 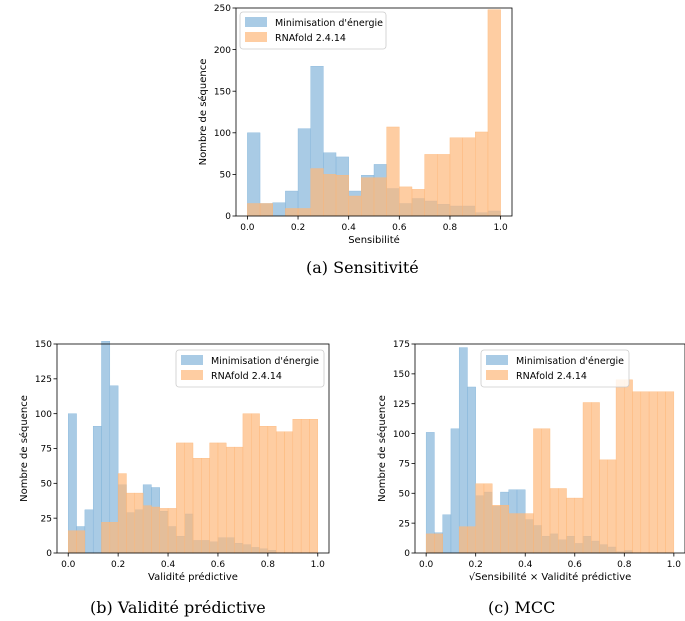 I want to click on x-tick-label: 0.2, so click(x=118, y=565).